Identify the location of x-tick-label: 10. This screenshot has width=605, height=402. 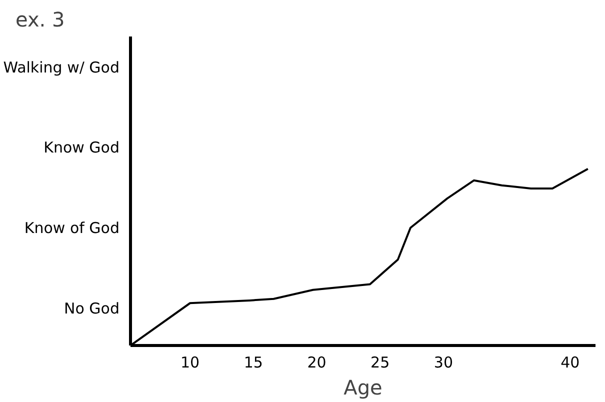
(190, 363).